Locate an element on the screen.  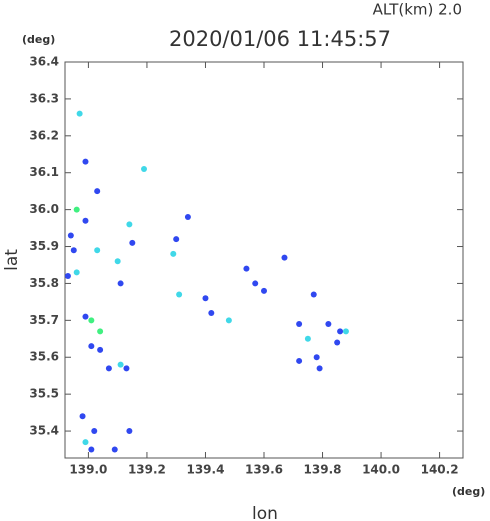
x-axis-label: lon is located at coordinates (265, 512).